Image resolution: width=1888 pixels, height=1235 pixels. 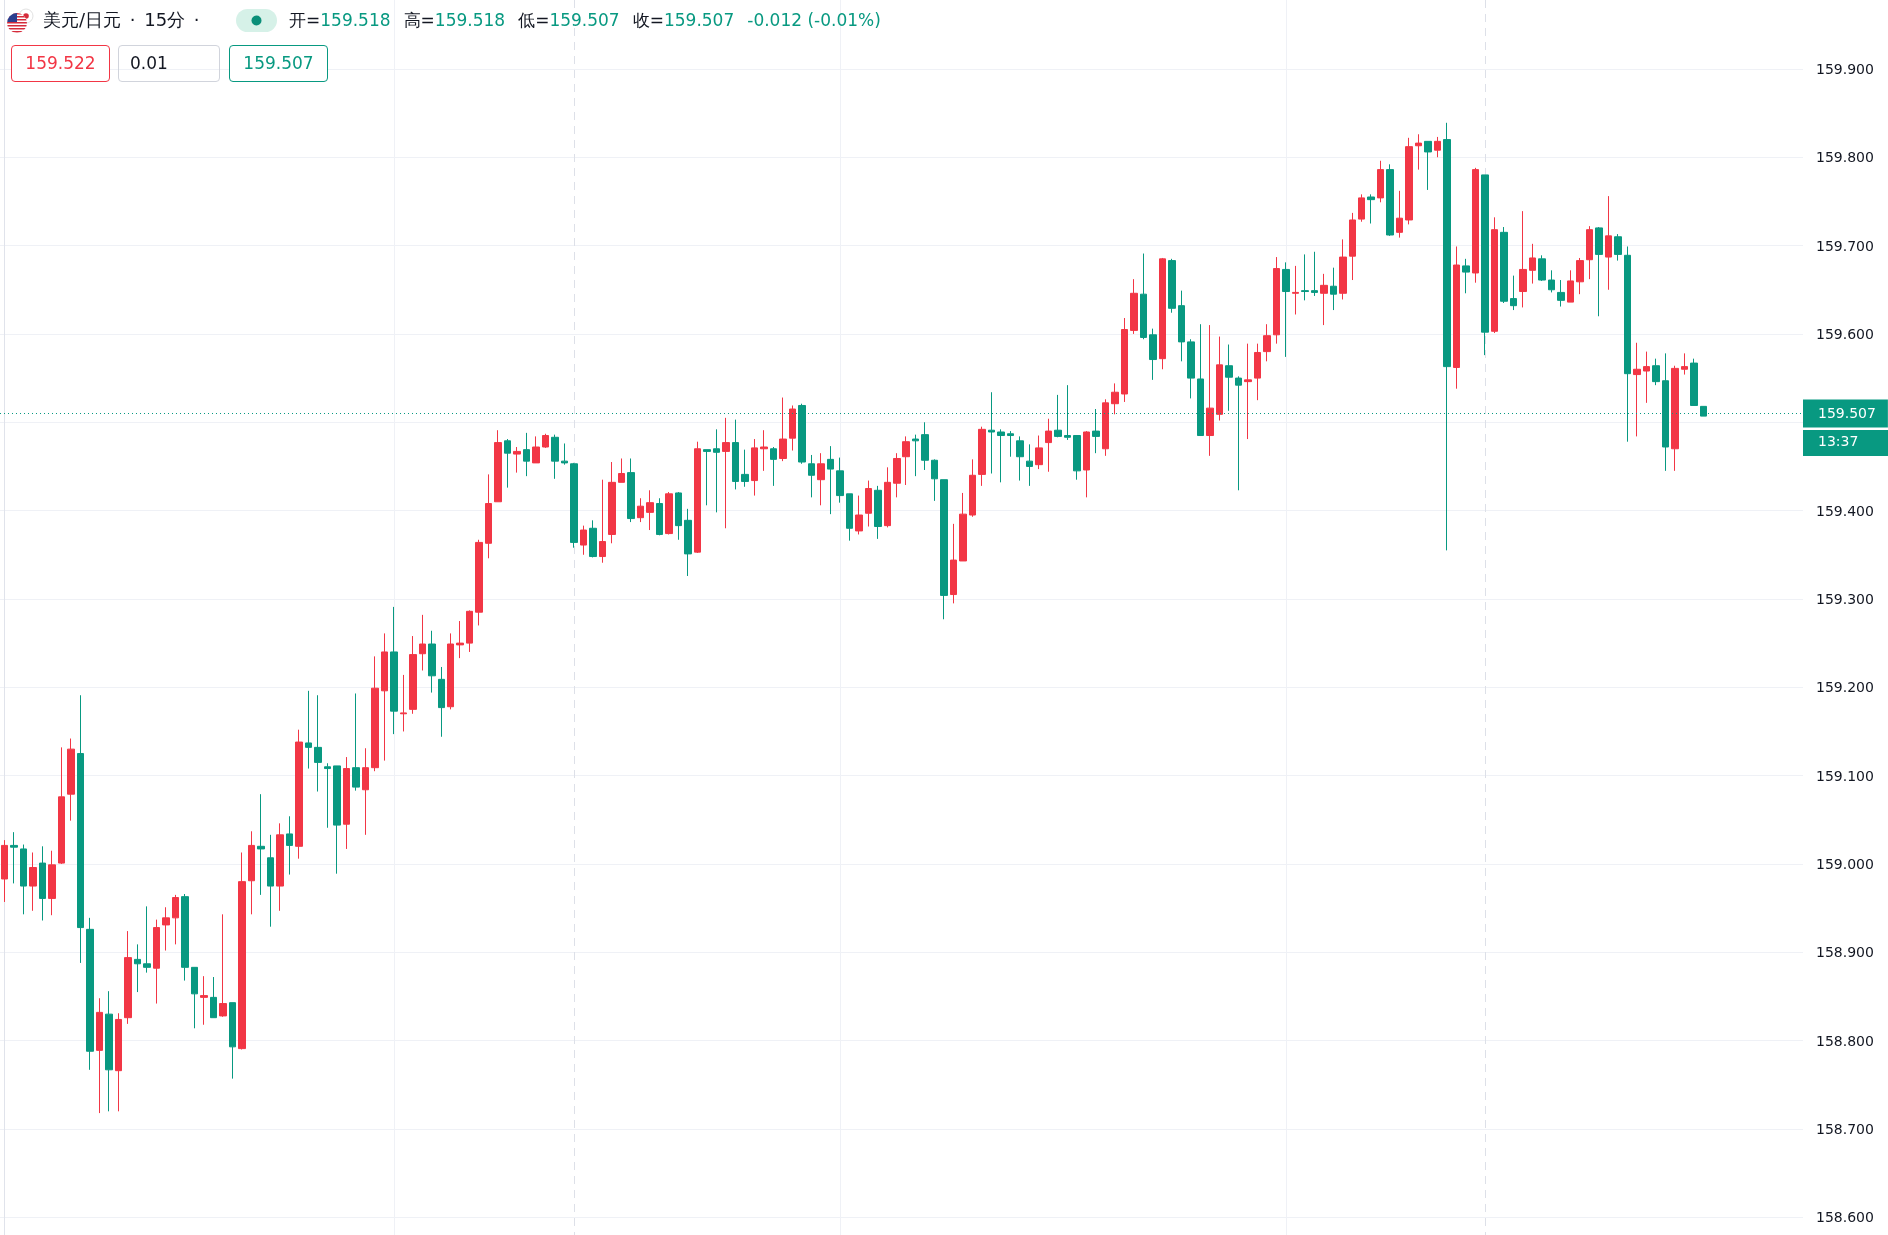 What do you see at coordinates (169, 63) in the screenshot?
I see `annotation: 0.01` at bounding box center [169, 63].